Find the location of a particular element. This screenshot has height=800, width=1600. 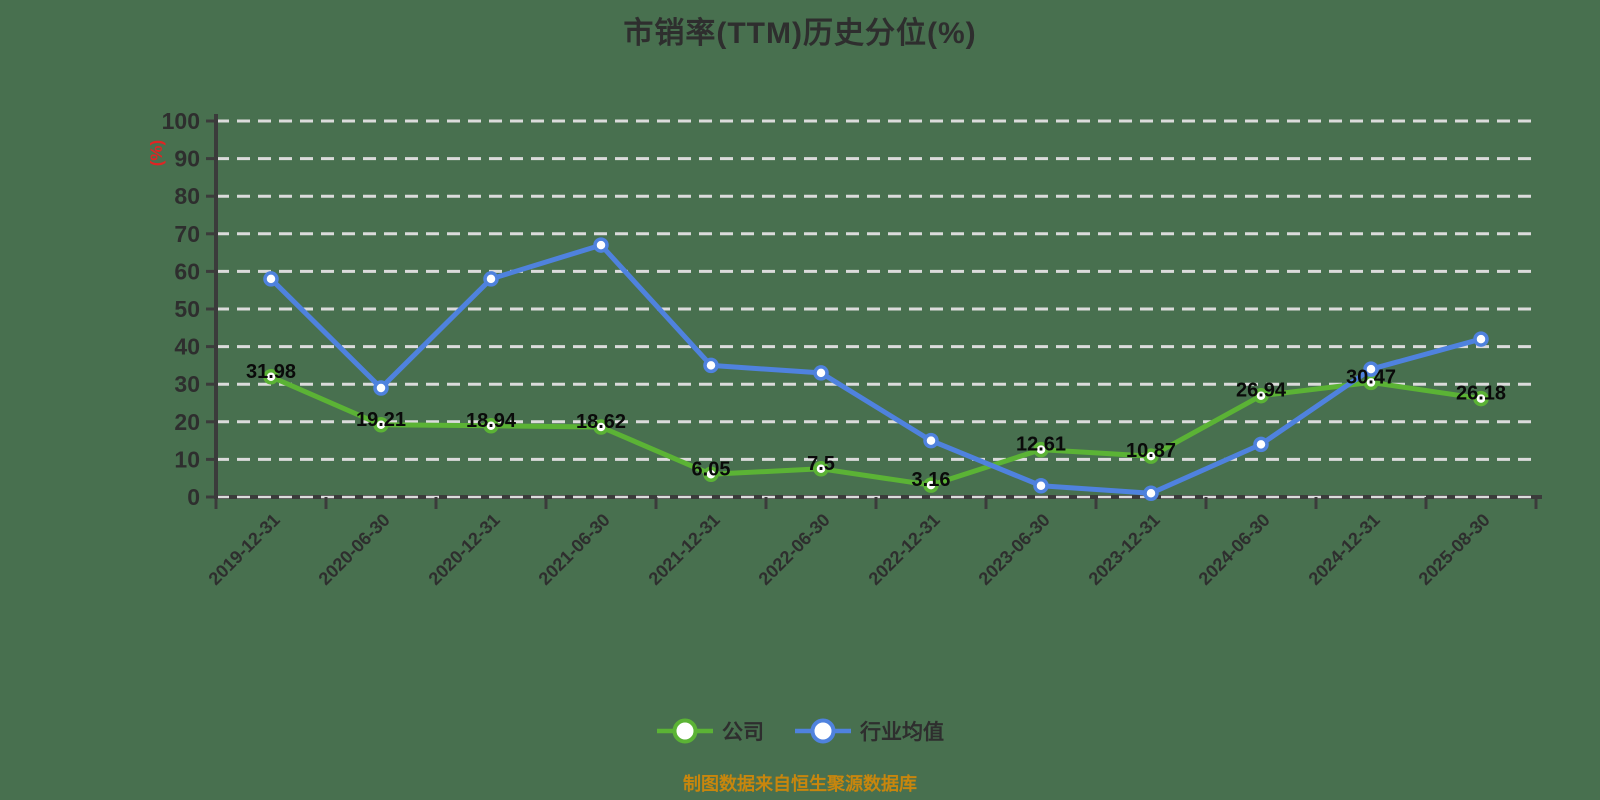

company-series-line is located at coordinates (876, 431).